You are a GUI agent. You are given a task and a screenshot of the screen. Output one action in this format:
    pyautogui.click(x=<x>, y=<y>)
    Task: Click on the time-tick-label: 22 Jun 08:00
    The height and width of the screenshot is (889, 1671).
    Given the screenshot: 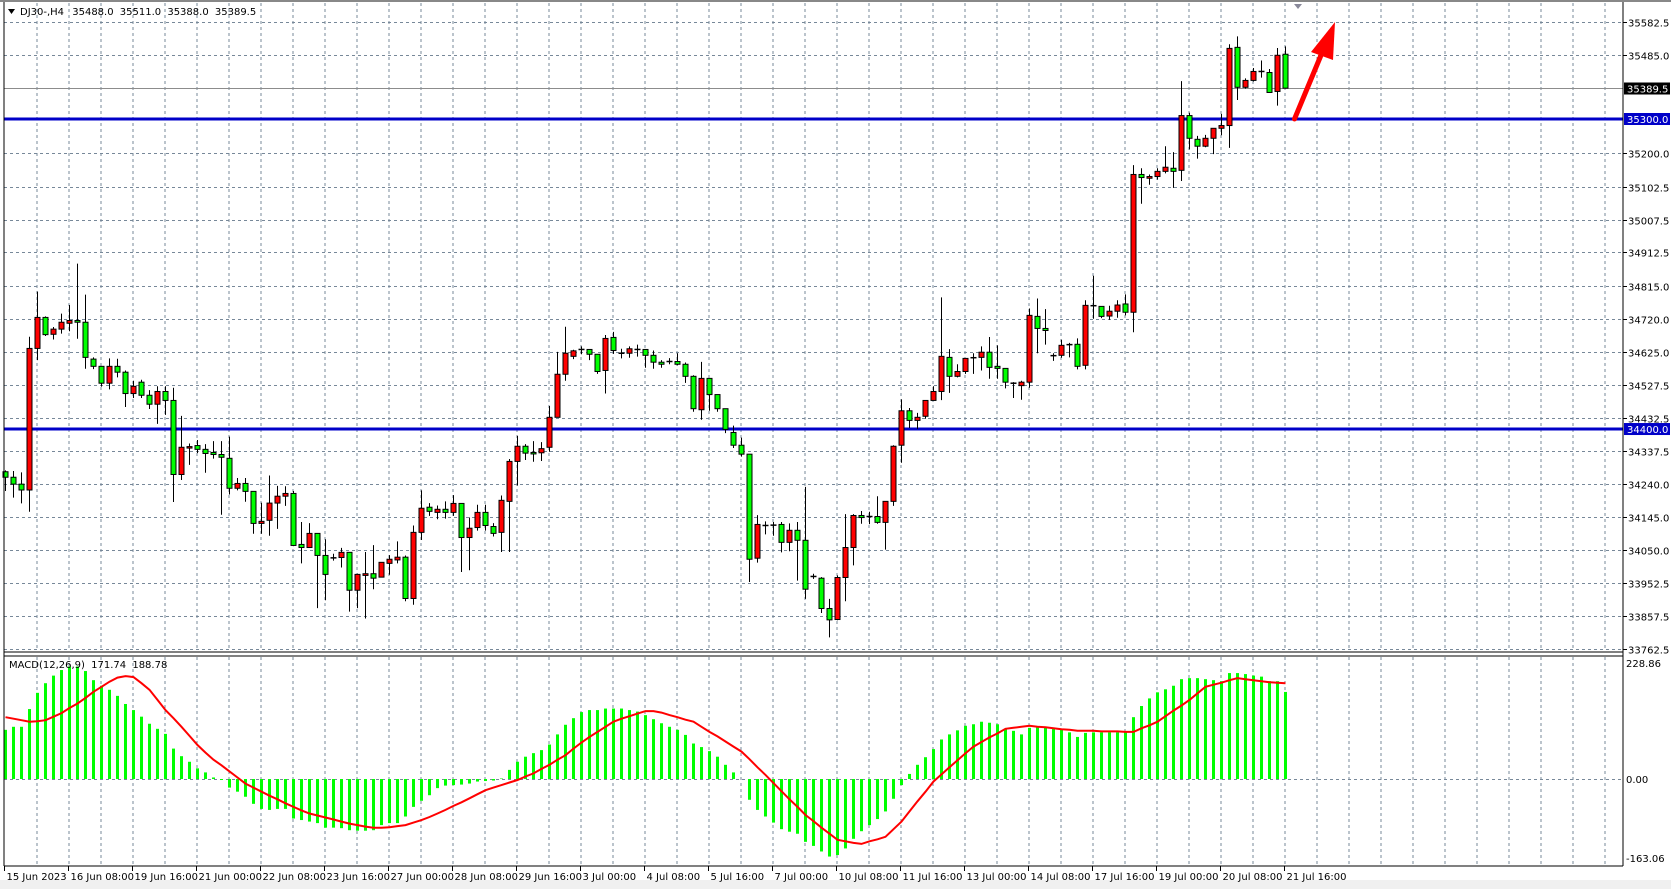 What is the action you would take?
    pyautogui.click(x=295, y=877)
    